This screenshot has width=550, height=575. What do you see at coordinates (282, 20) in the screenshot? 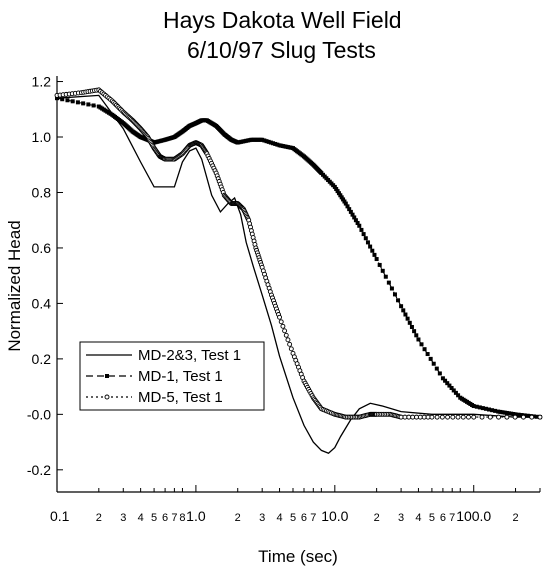
I see `chart-title-line-1: Hays Dakota Well Field` at bounding box center [282, 20].